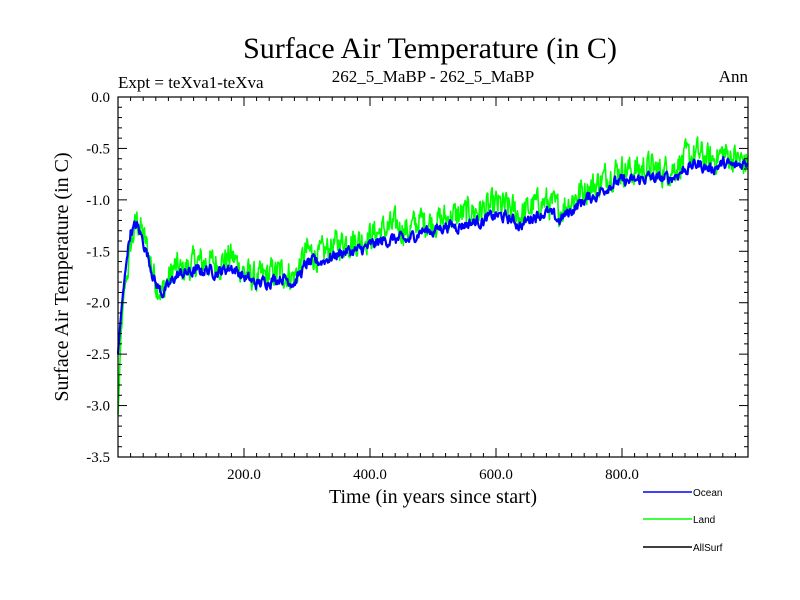  I want to click on x-axis-label: Time (in years since start), so click(433, 497).